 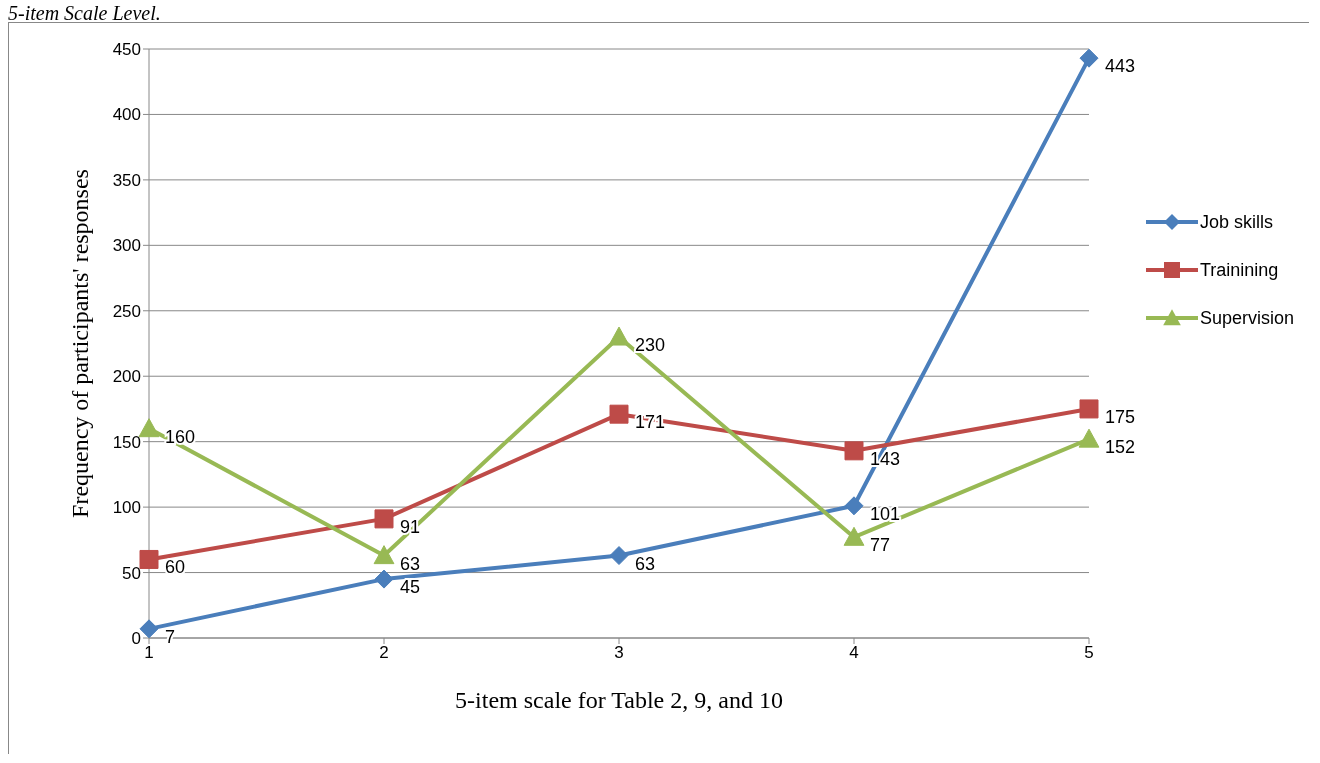 What do you see at coordinates (885, 513) in the screenshot?
I see `data-label: 101` at bounding box center [885, 513].